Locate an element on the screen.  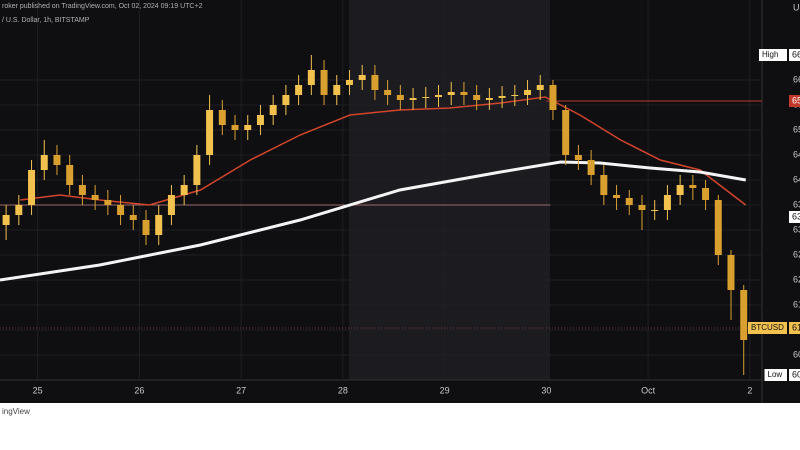
y-tick-label: 61500.00 is located at coordinates (796, 304).